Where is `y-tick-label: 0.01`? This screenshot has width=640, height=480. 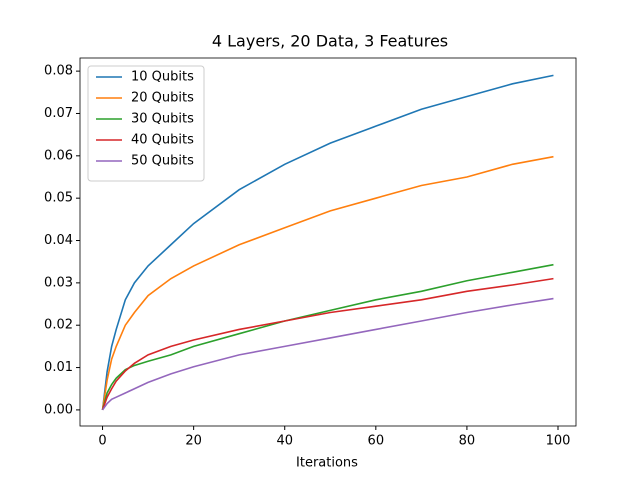
y-tick-label: 0.01 is located at coordinates (58, 367).